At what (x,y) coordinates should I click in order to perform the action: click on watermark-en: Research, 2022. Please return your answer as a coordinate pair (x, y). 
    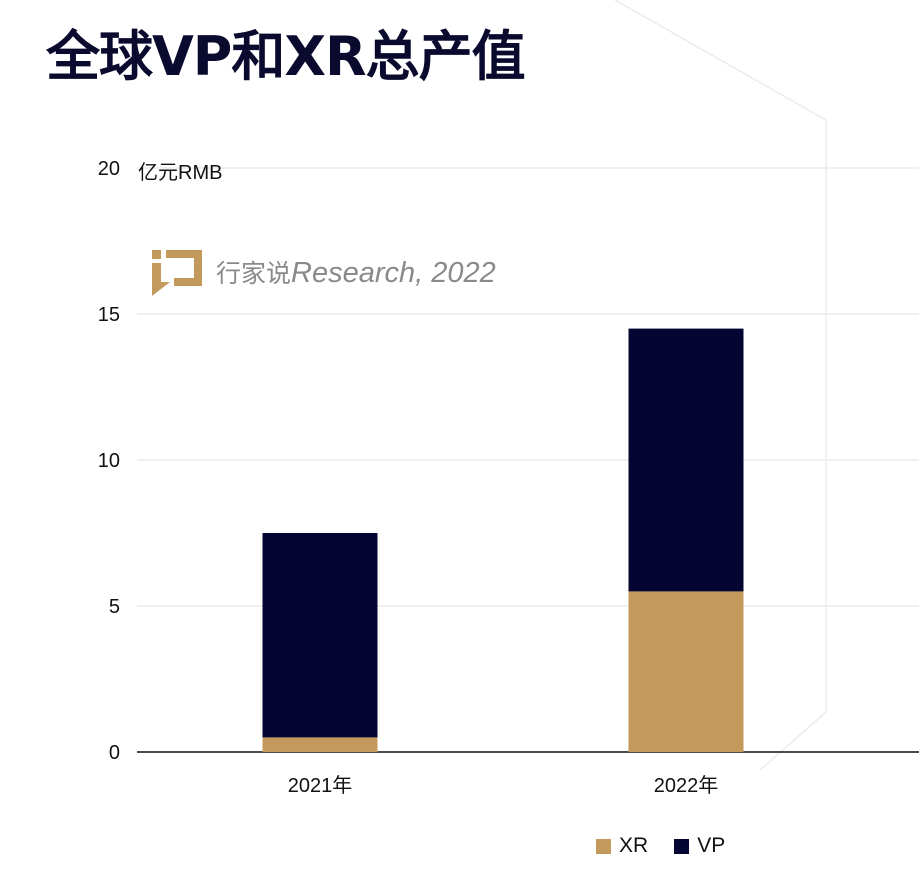
    Looking at the image, I should click on (393, 273).